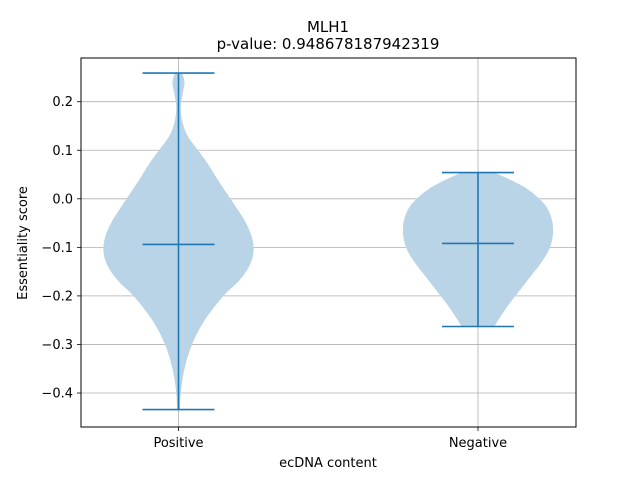 The height and width of the screenshot is (480, 640). What do you see at coordinates (478, 443) in the screenshot?
I see `x-tick-label: Negative` at bounding box center [478, 443].